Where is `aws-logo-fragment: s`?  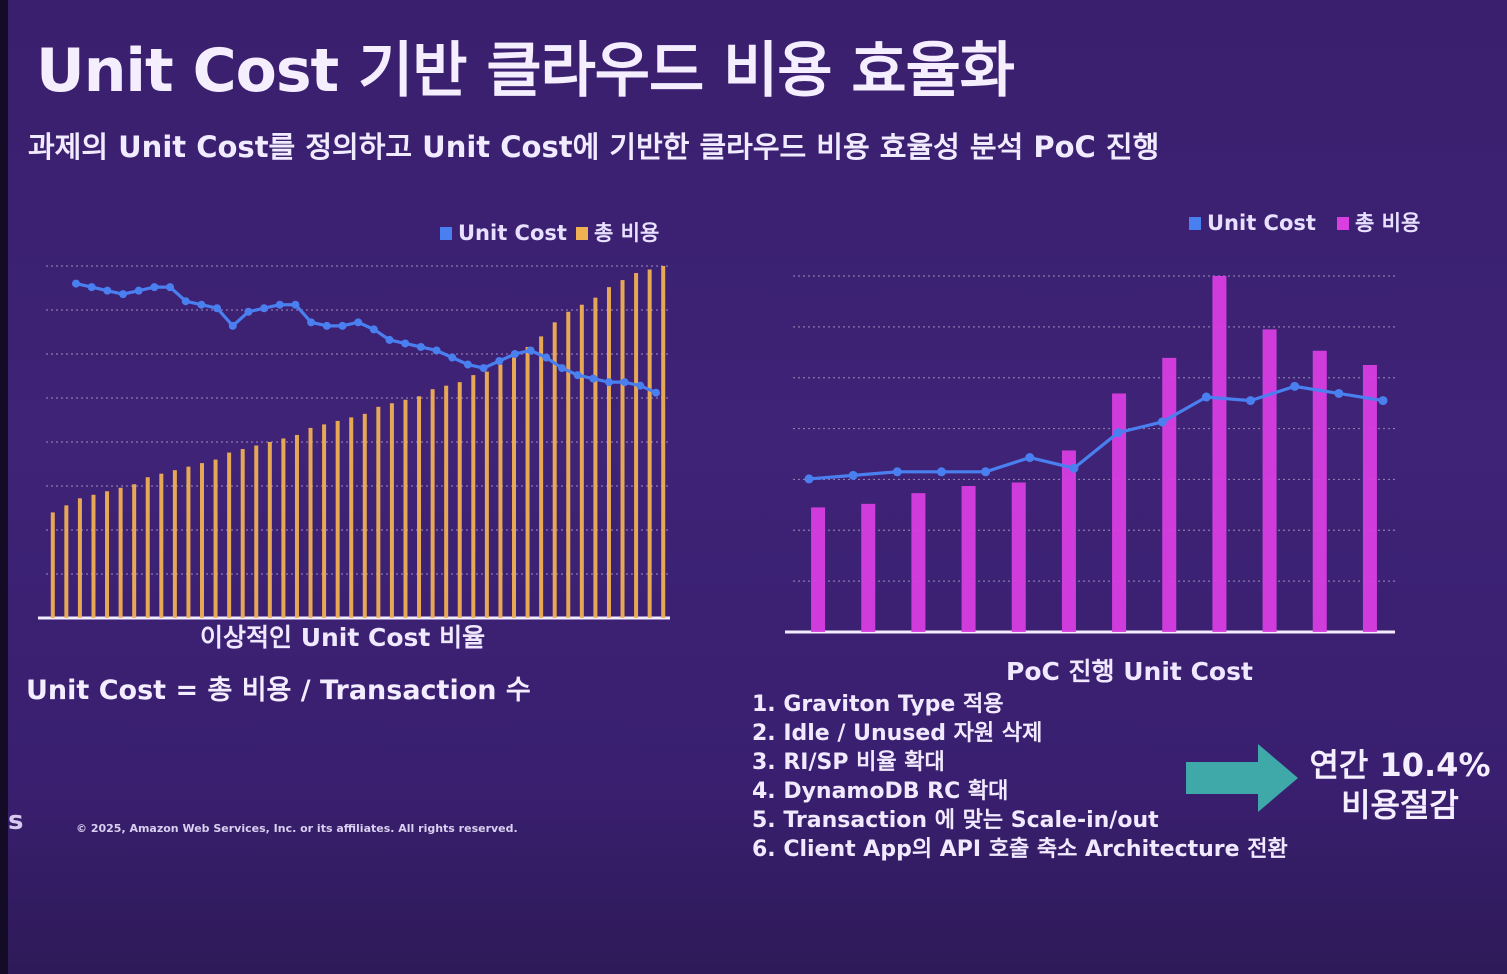
aws-logo-fragment: s is located at coordinates (16, 821).